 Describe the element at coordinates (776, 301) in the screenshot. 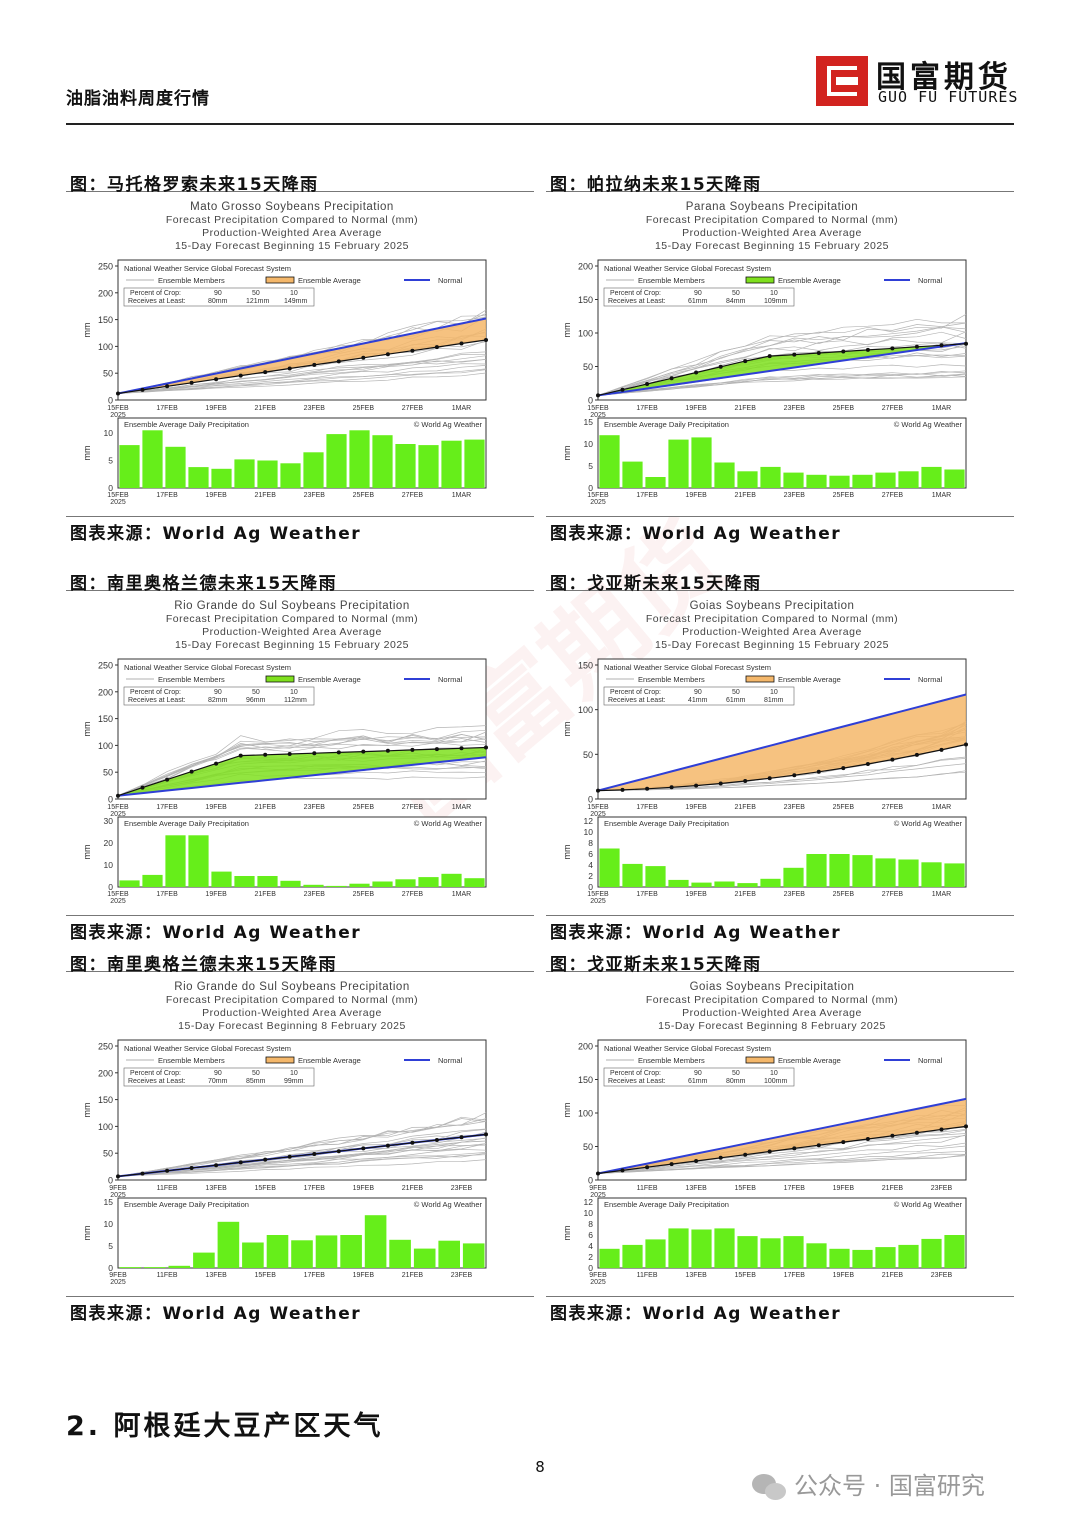

I see `crop-mm: 109mm` at that location.